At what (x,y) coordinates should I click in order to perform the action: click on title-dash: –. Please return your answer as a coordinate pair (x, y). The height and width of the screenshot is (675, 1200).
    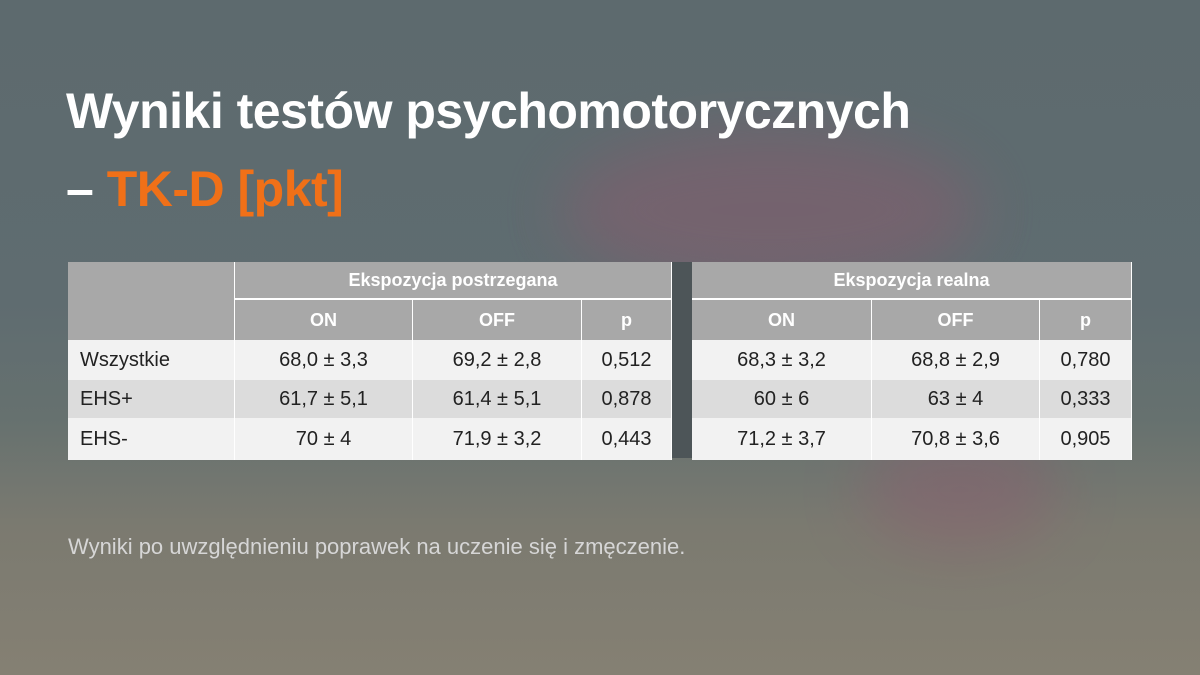
    Looking at the image, I should click on (80, 189).